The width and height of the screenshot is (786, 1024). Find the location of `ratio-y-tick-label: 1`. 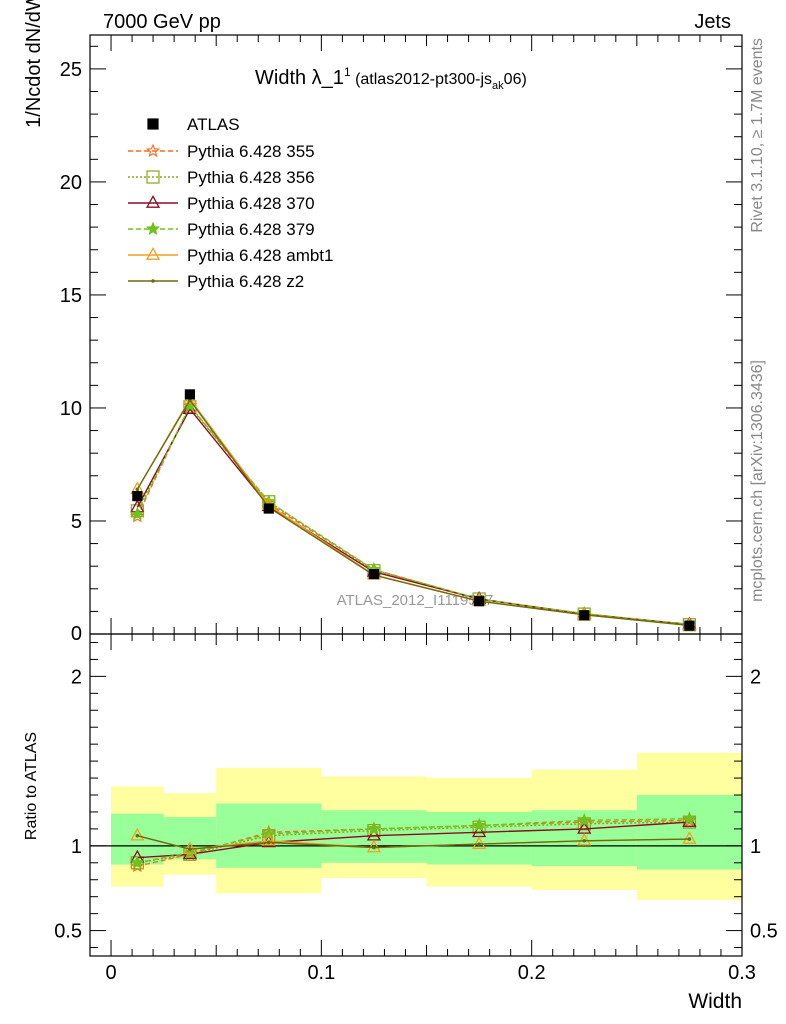

ratio-y-tick-label: 1 is located at coordinates (76, 847).